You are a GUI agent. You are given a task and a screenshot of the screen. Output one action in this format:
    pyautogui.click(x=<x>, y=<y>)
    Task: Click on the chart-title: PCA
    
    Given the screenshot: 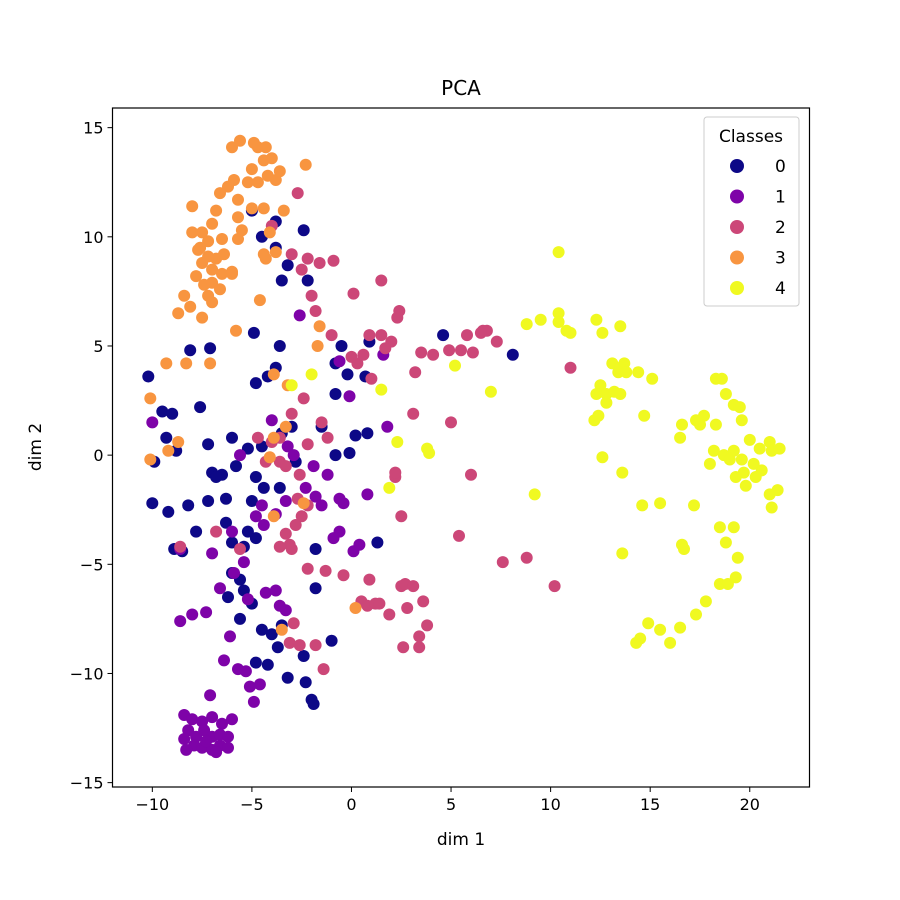 What is the action you would take?
    pyautogui.click(x=461, y=88)
    